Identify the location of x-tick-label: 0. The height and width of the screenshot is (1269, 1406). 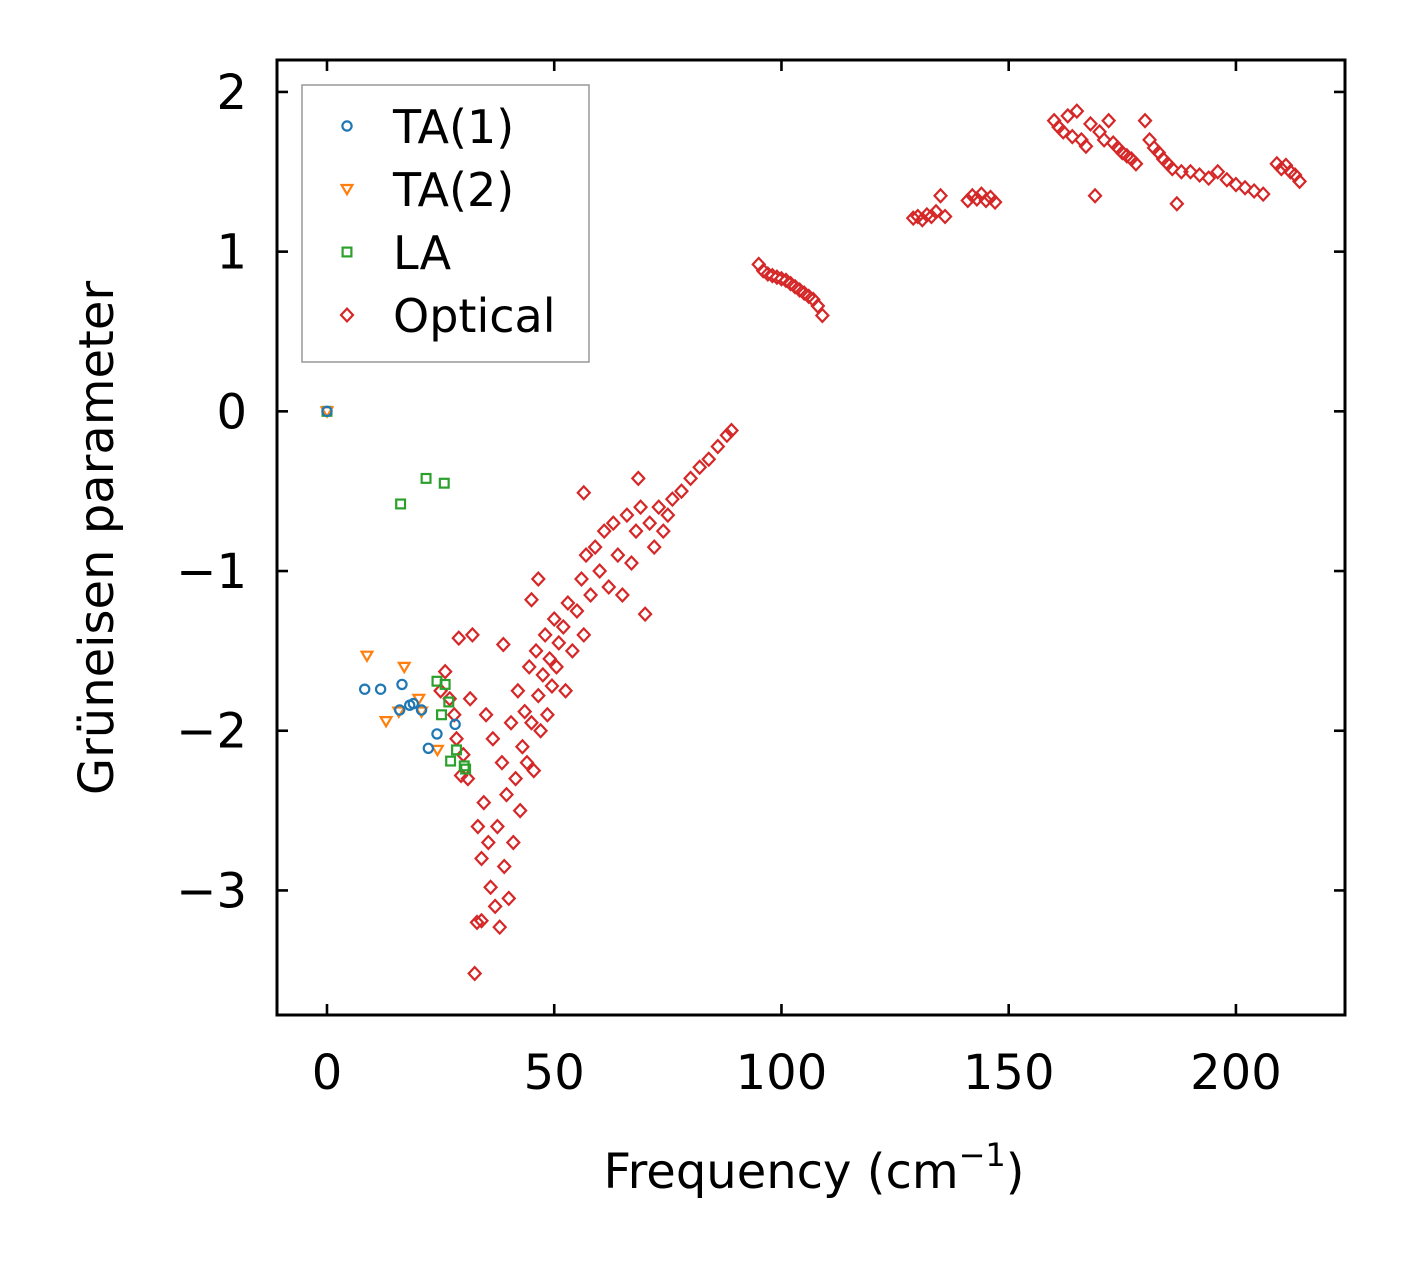
(327, 1073).